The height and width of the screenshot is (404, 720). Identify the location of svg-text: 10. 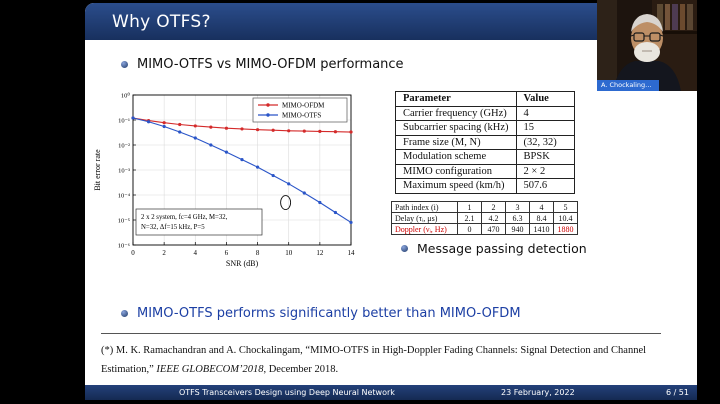
(289, 253).